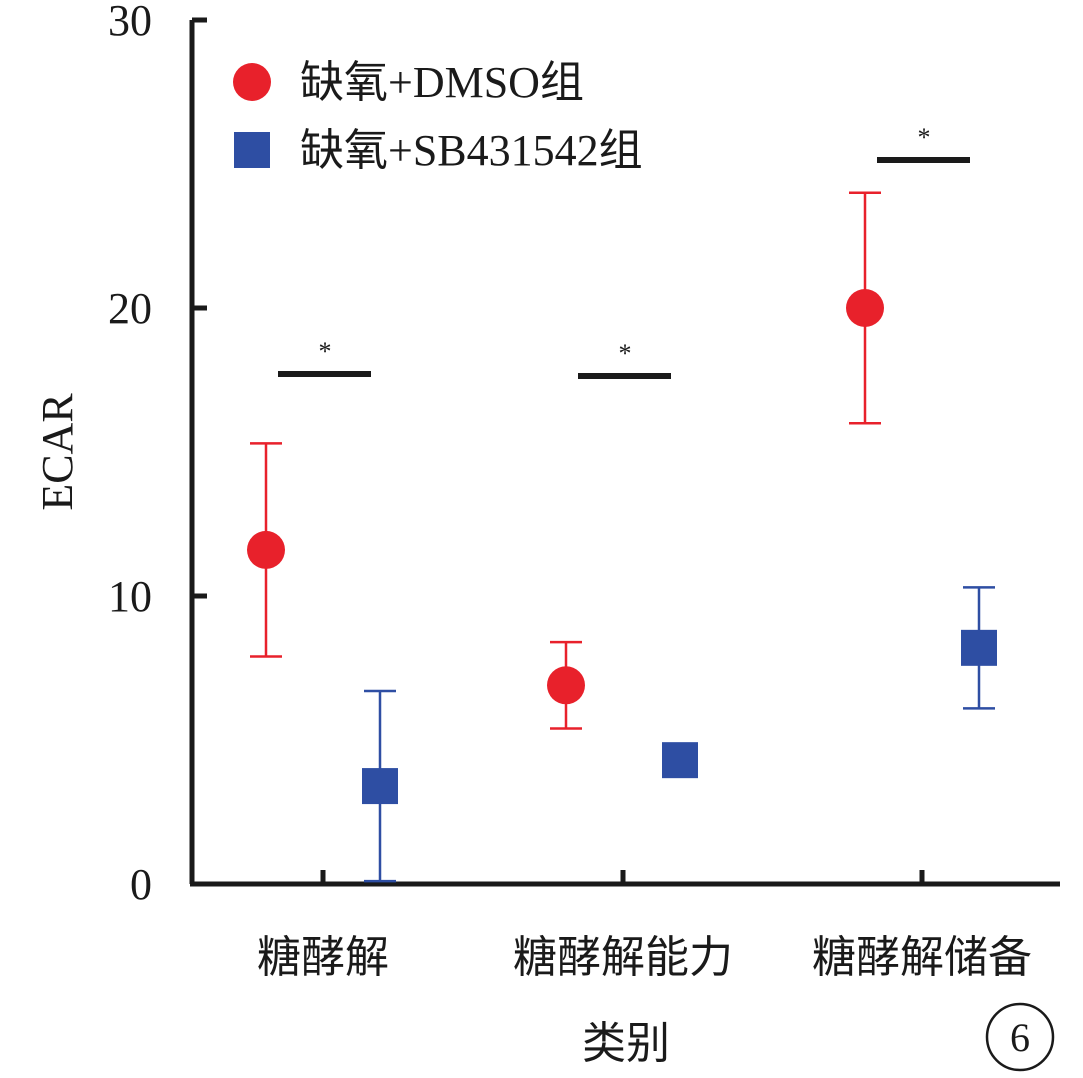 This screenshot has width=1083, height=1078. I want to click on x-tick-label: 糖酵解能力, so click(623, 957).